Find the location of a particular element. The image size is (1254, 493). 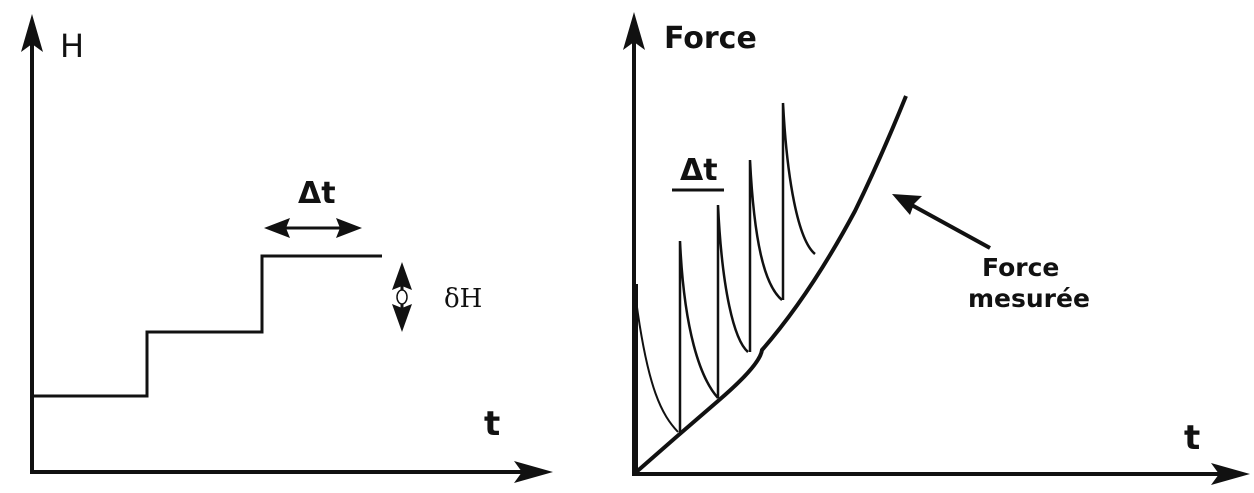

left-y-axis-arrow-icon is located at coordinates (32, 33).